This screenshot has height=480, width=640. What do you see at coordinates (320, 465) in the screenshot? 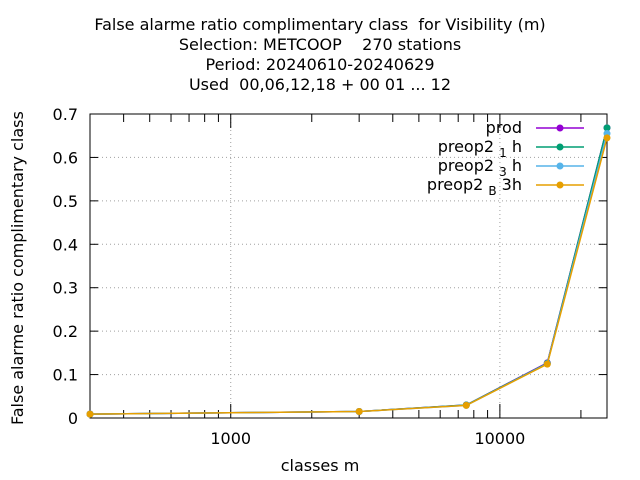
I see `x-axis-label: classes m` at bounding box center [320, 465].